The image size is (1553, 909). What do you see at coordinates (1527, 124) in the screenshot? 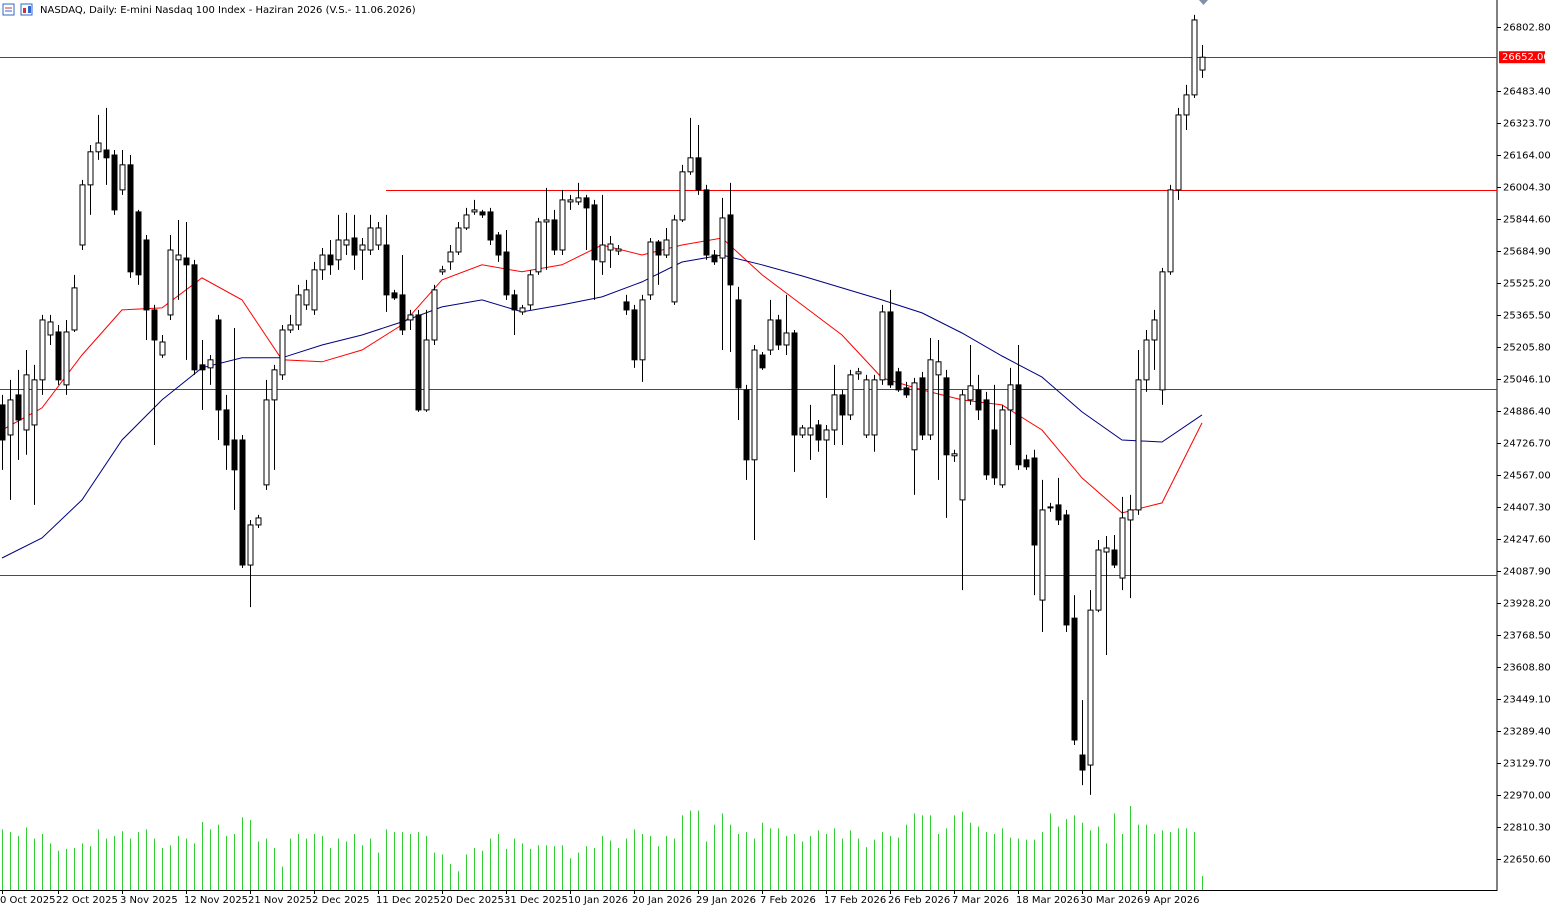
I see `y-tick-label: 26323.70` at bounding box center [1527, 124].